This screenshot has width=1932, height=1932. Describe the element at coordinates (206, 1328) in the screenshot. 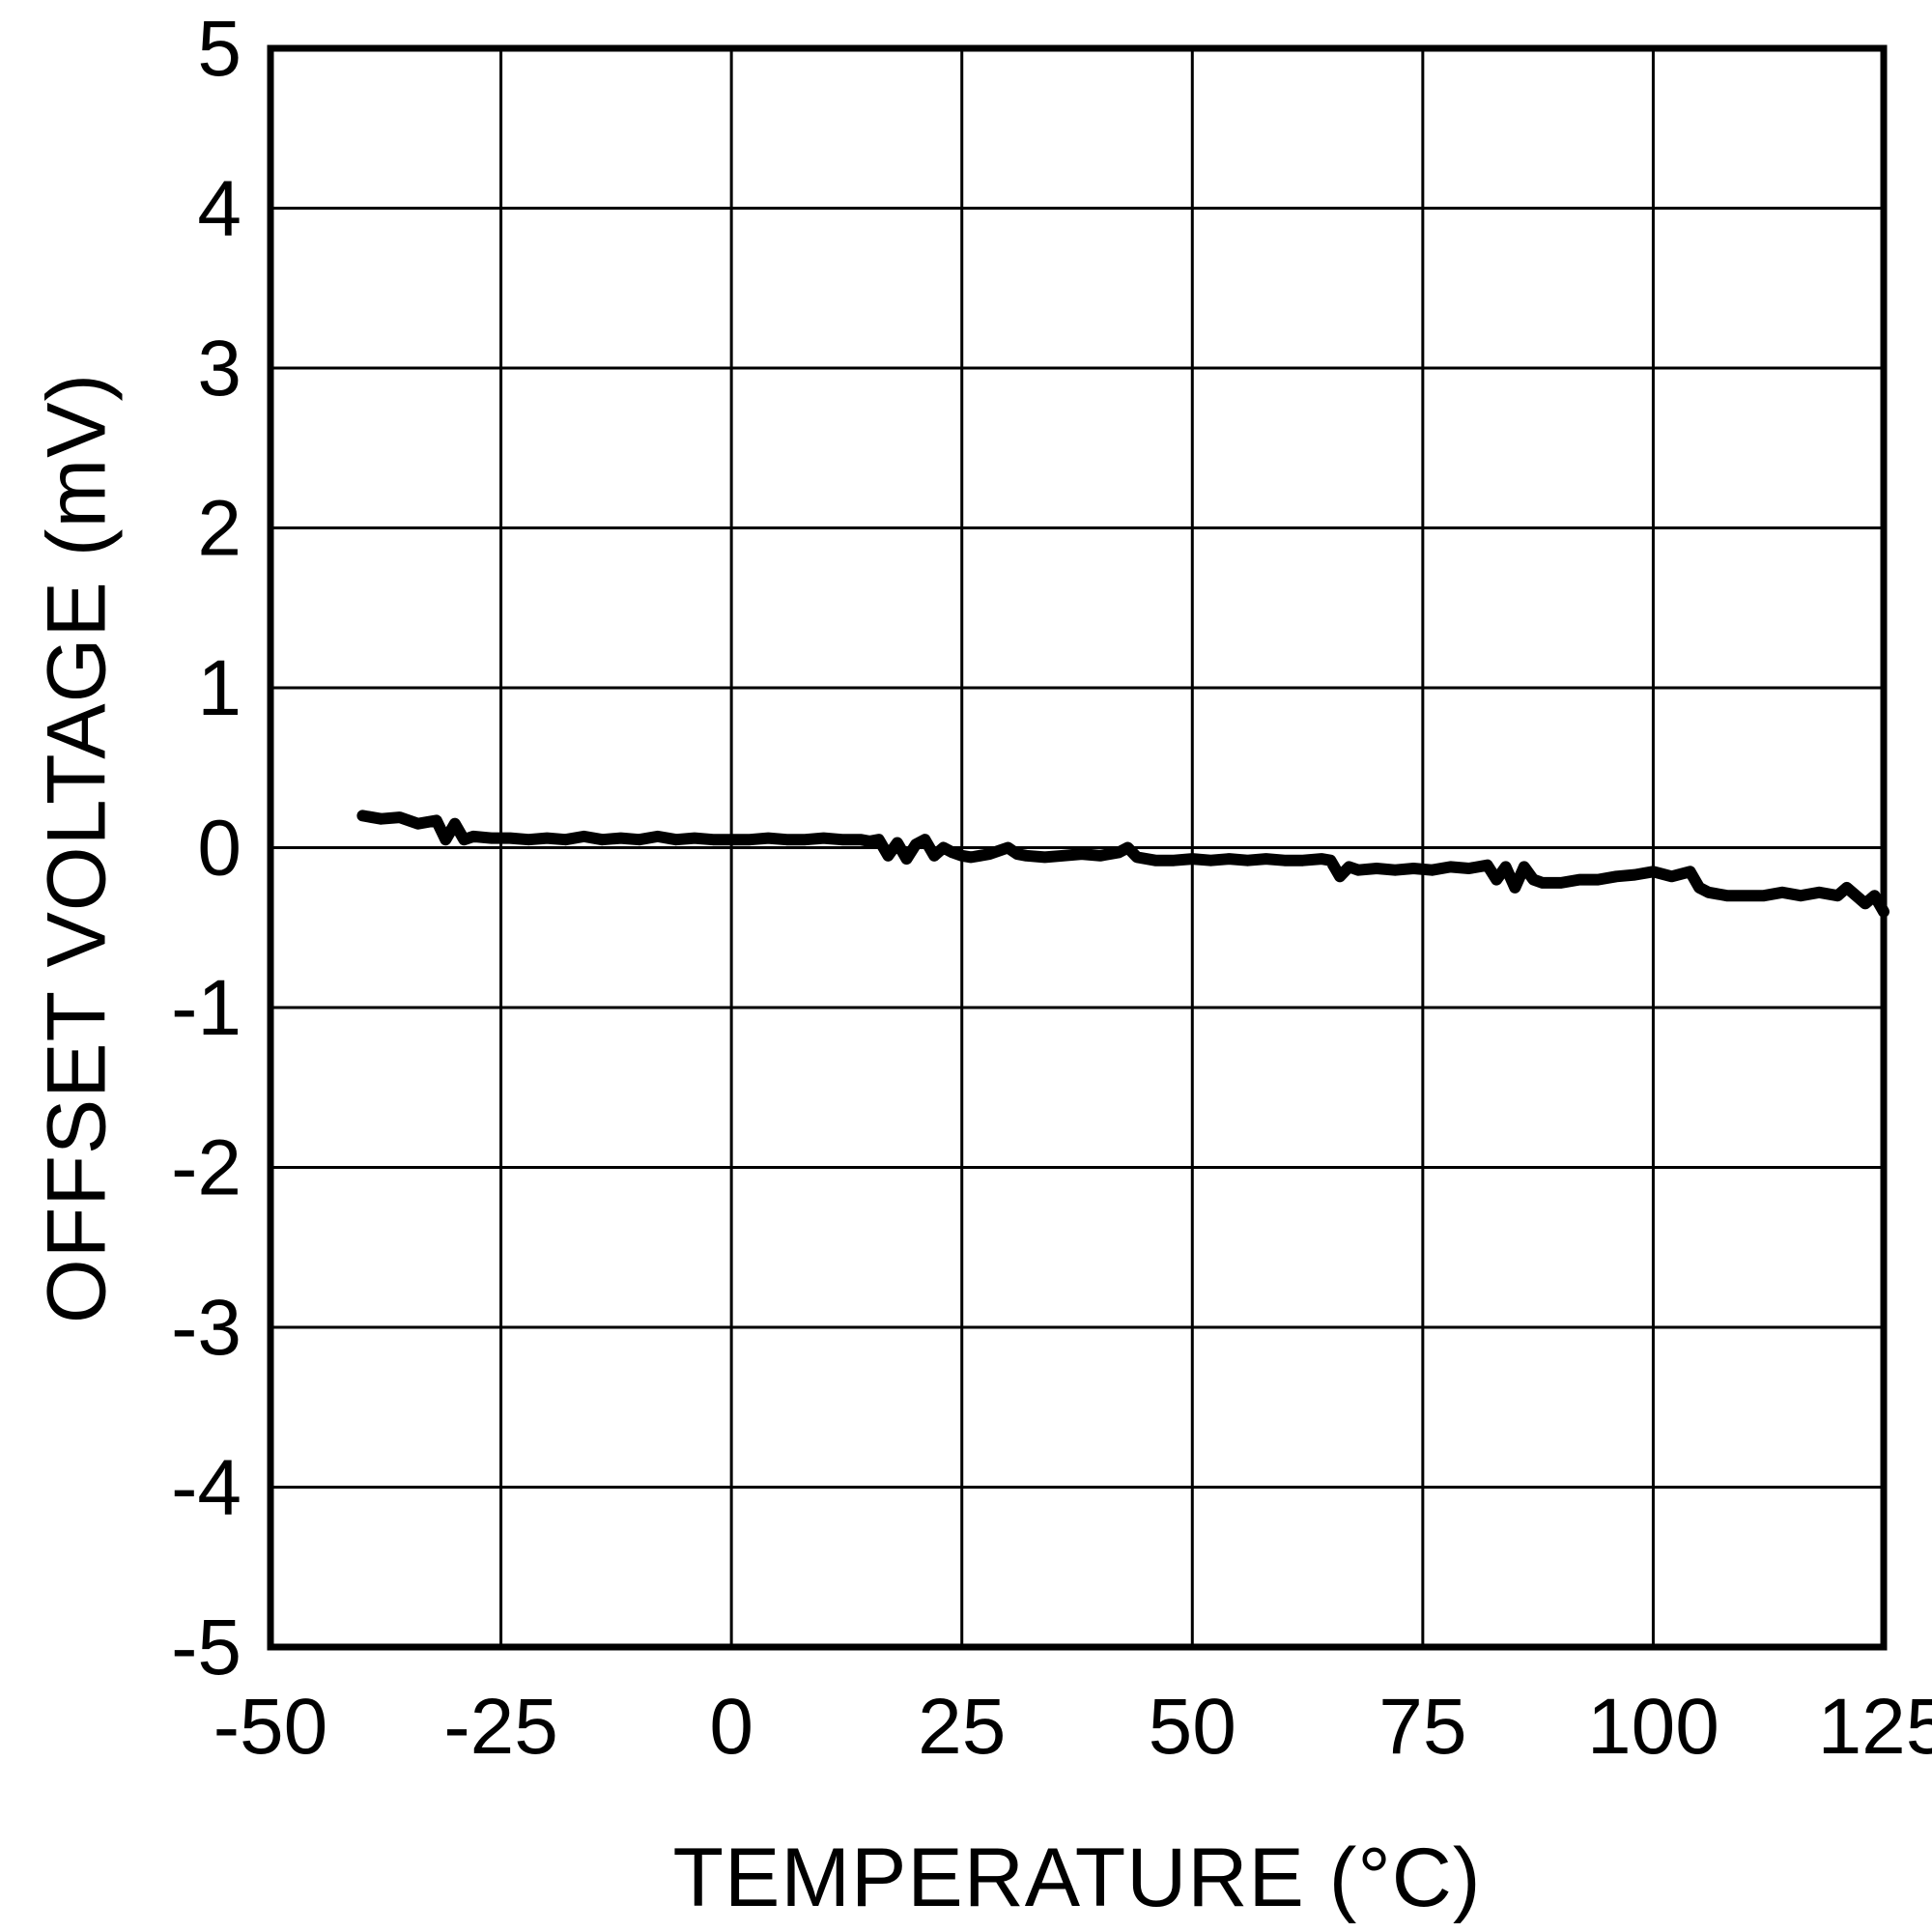

I see `y-tick-label: -3` at that location.